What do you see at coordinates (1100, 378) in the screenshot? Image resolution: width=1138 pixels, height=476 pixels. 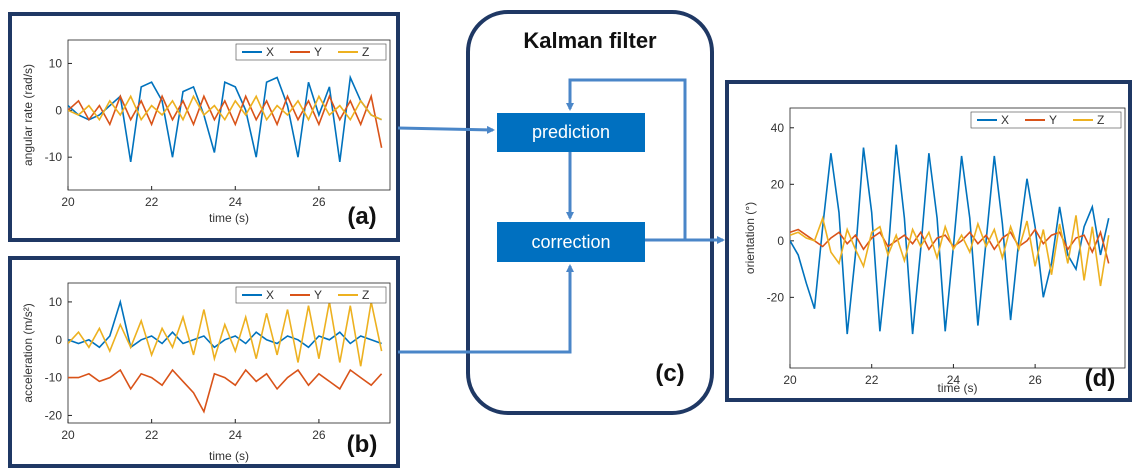 I see `panel-label: (d)` at bounding box center [1100, 378].